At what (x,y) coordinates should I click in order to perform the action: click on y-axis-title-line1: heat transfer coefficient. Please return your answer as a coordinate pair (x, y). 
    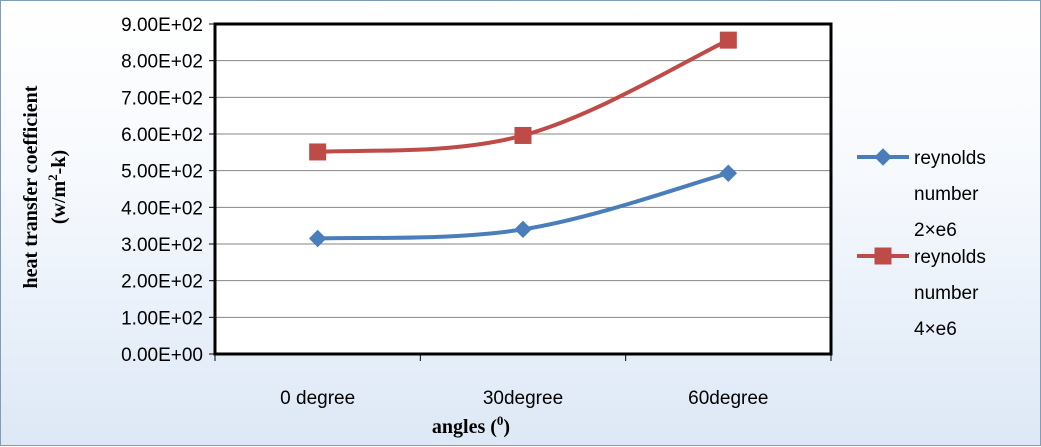
    Looking at the image, I should click on (31, 186).